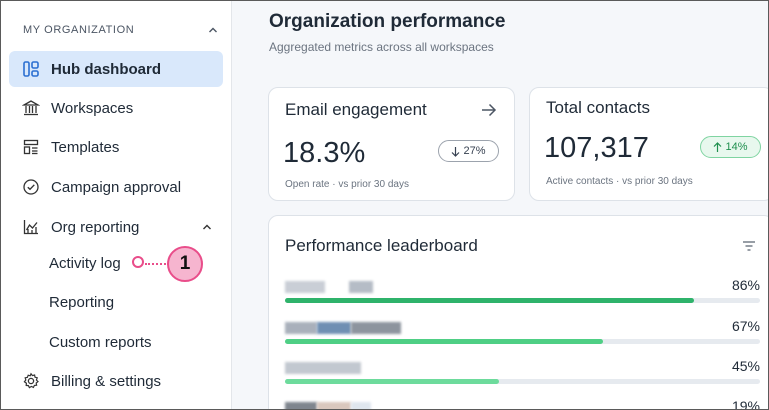 This screenshot has height=410, width=769. What do you see at coordinates (31, 381) in the screenshot?
I see `gear-icon` at bounding box center [31, 381].